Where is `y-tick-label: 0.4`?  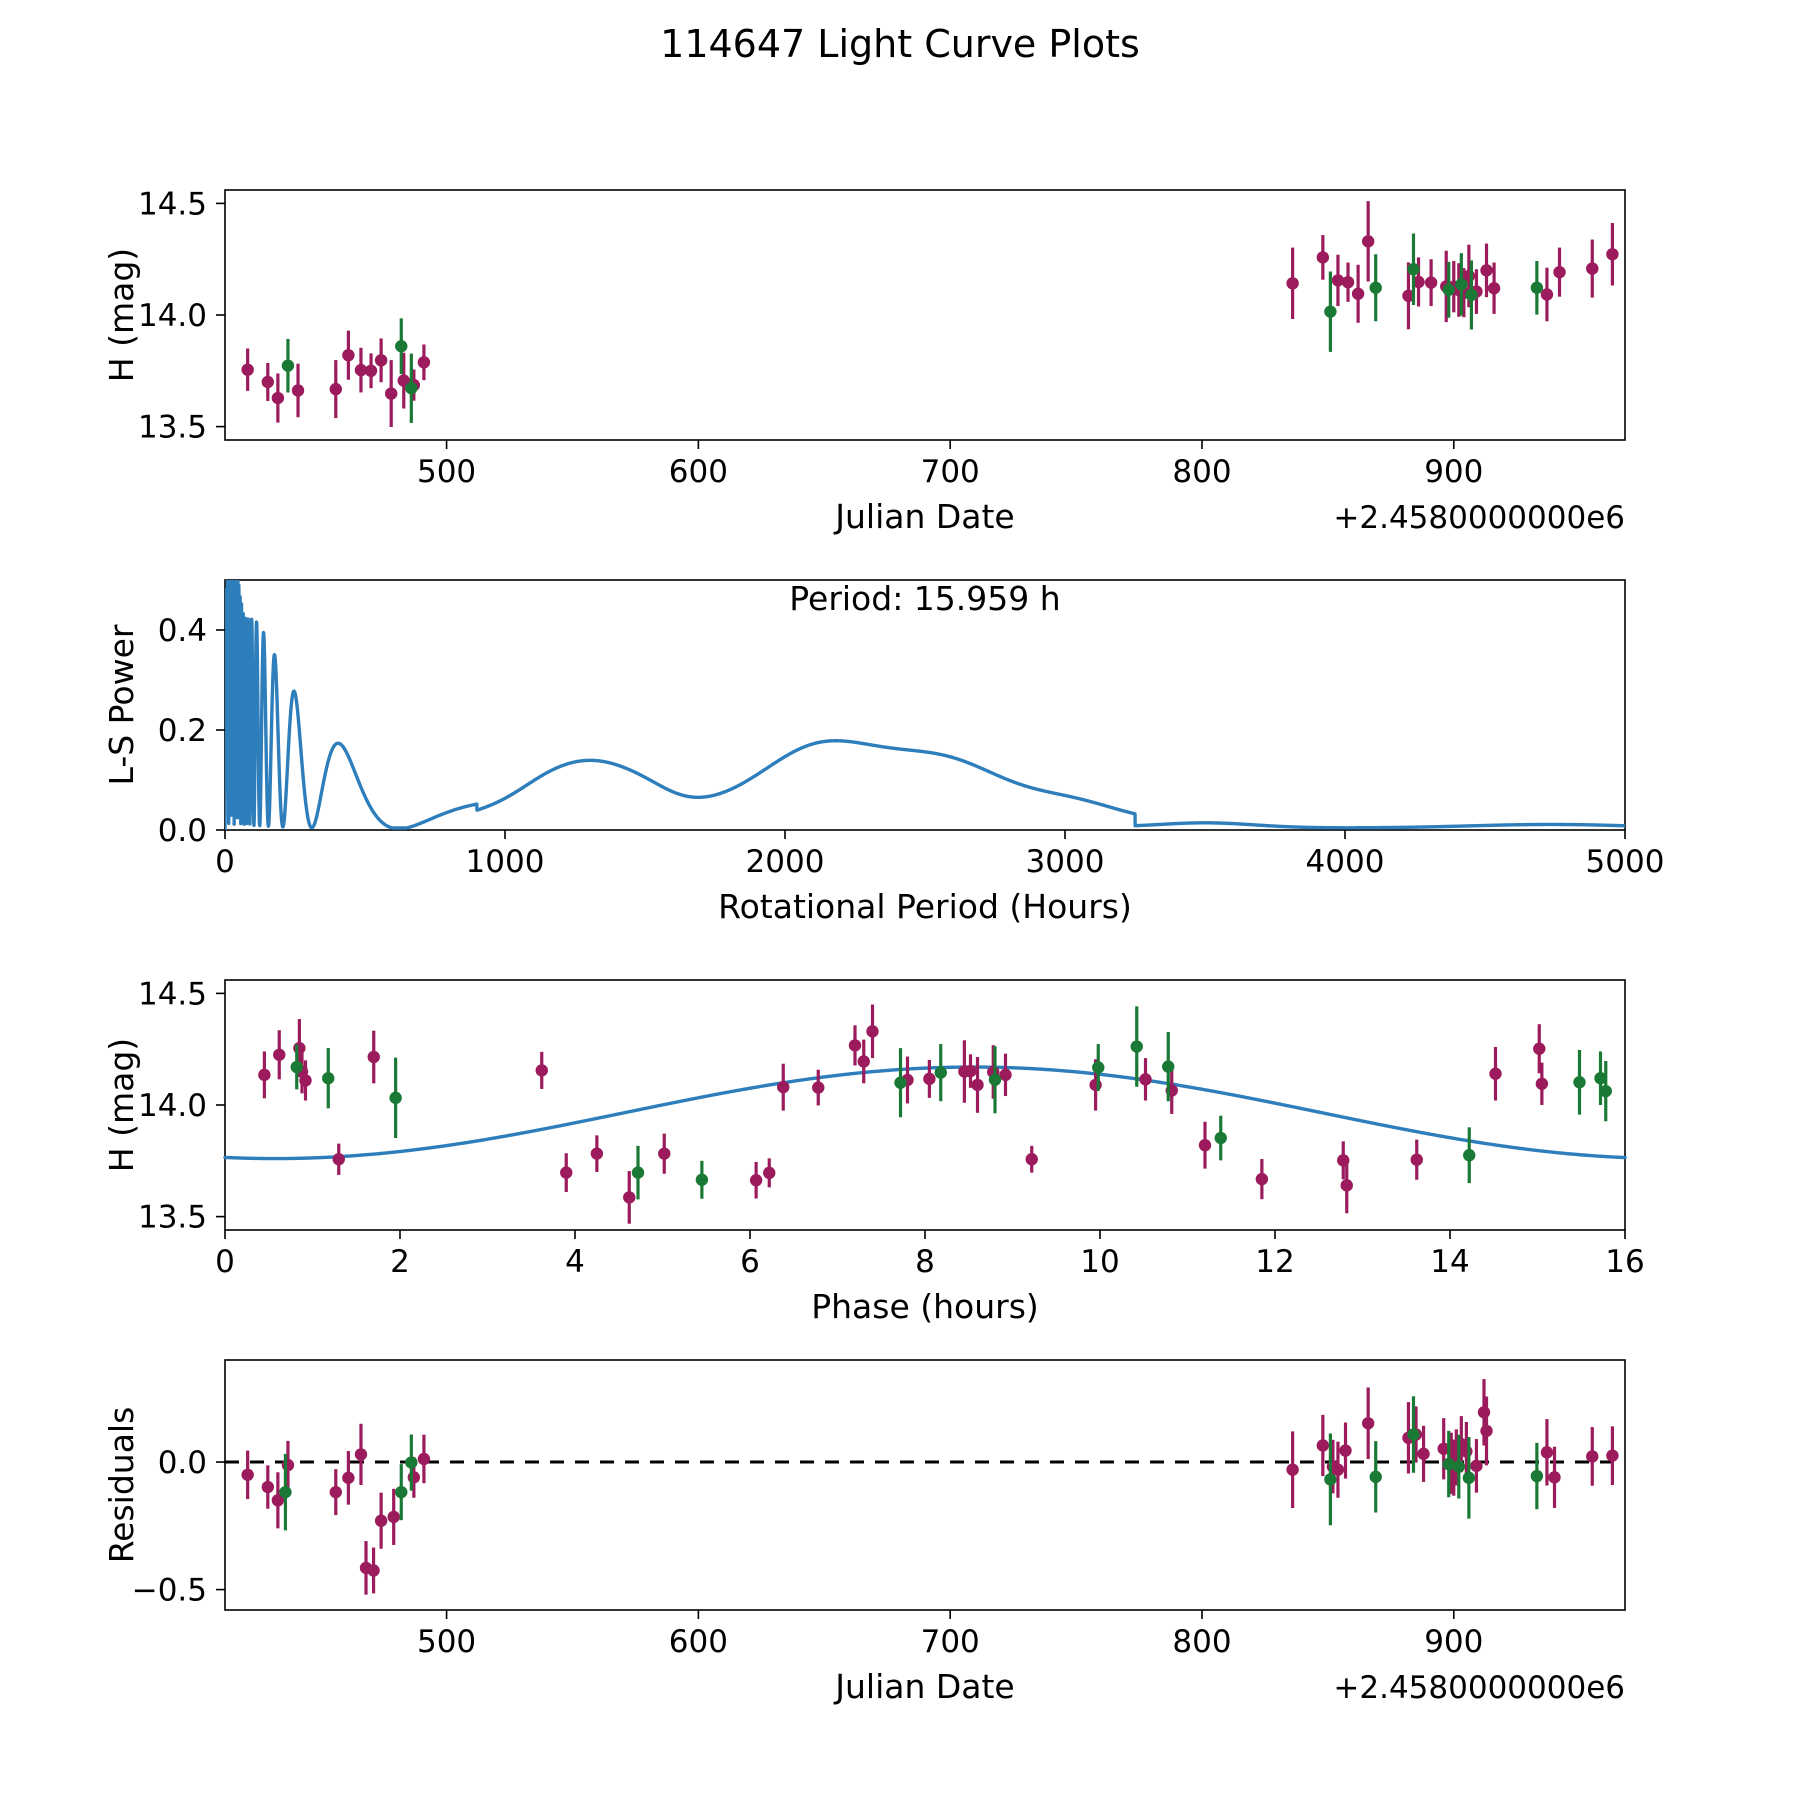 y-tick-label: 0.4 is located at coordinates (182, 631).